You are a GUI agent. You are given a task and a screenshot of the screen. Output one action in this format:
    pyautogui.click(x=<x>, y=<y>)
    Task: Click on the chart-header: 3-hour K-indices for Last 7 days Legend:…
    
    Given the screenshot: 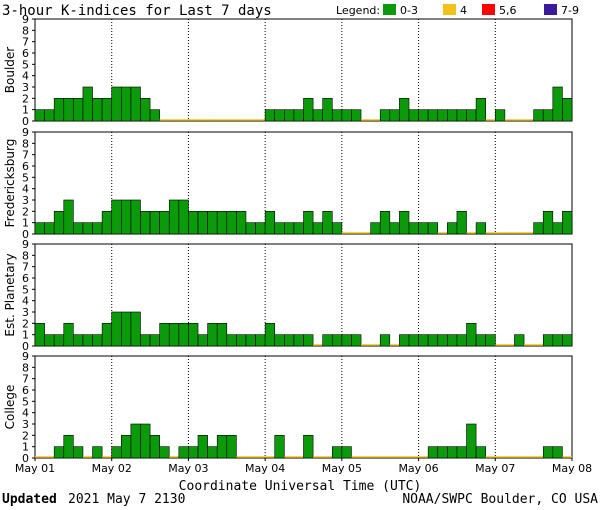 What is the action you would take?
    pyautogui.click(x=290, y=11)
    